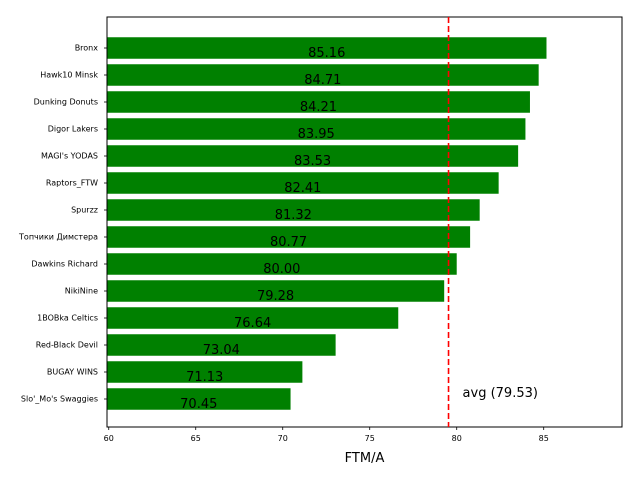 This screenshot has height=480, width=640. What do you see at coordinates (544, 438) in the screenshot?
I see `x-tick-label: 85` at bounding box center [544, 438].